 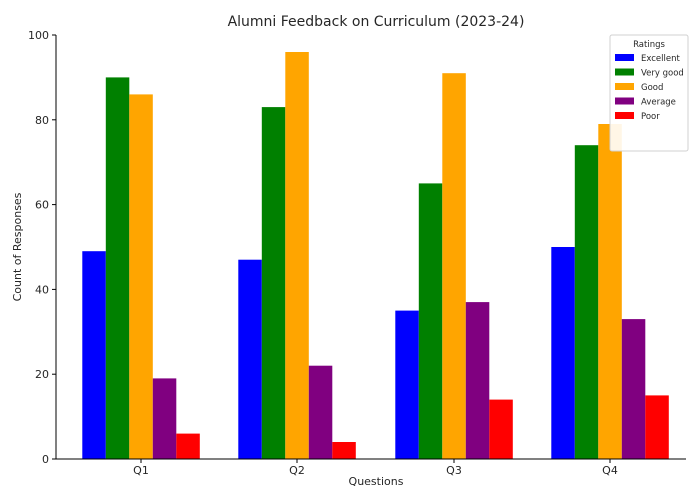 I want to click on bar-good-q2, so click(x=297, y=255).